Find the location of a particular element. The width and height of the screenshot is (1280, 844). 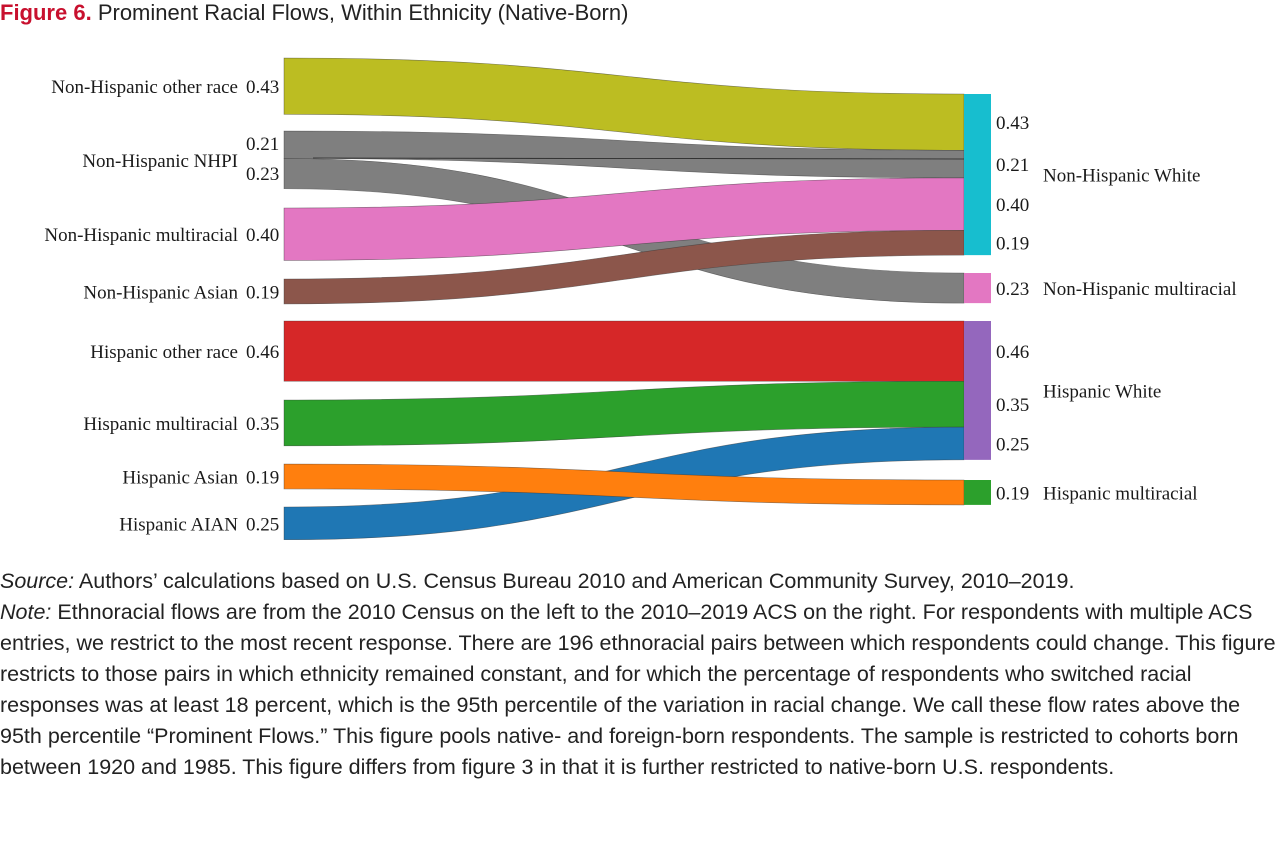

flow-split-line is located at coordinates (638, 158).